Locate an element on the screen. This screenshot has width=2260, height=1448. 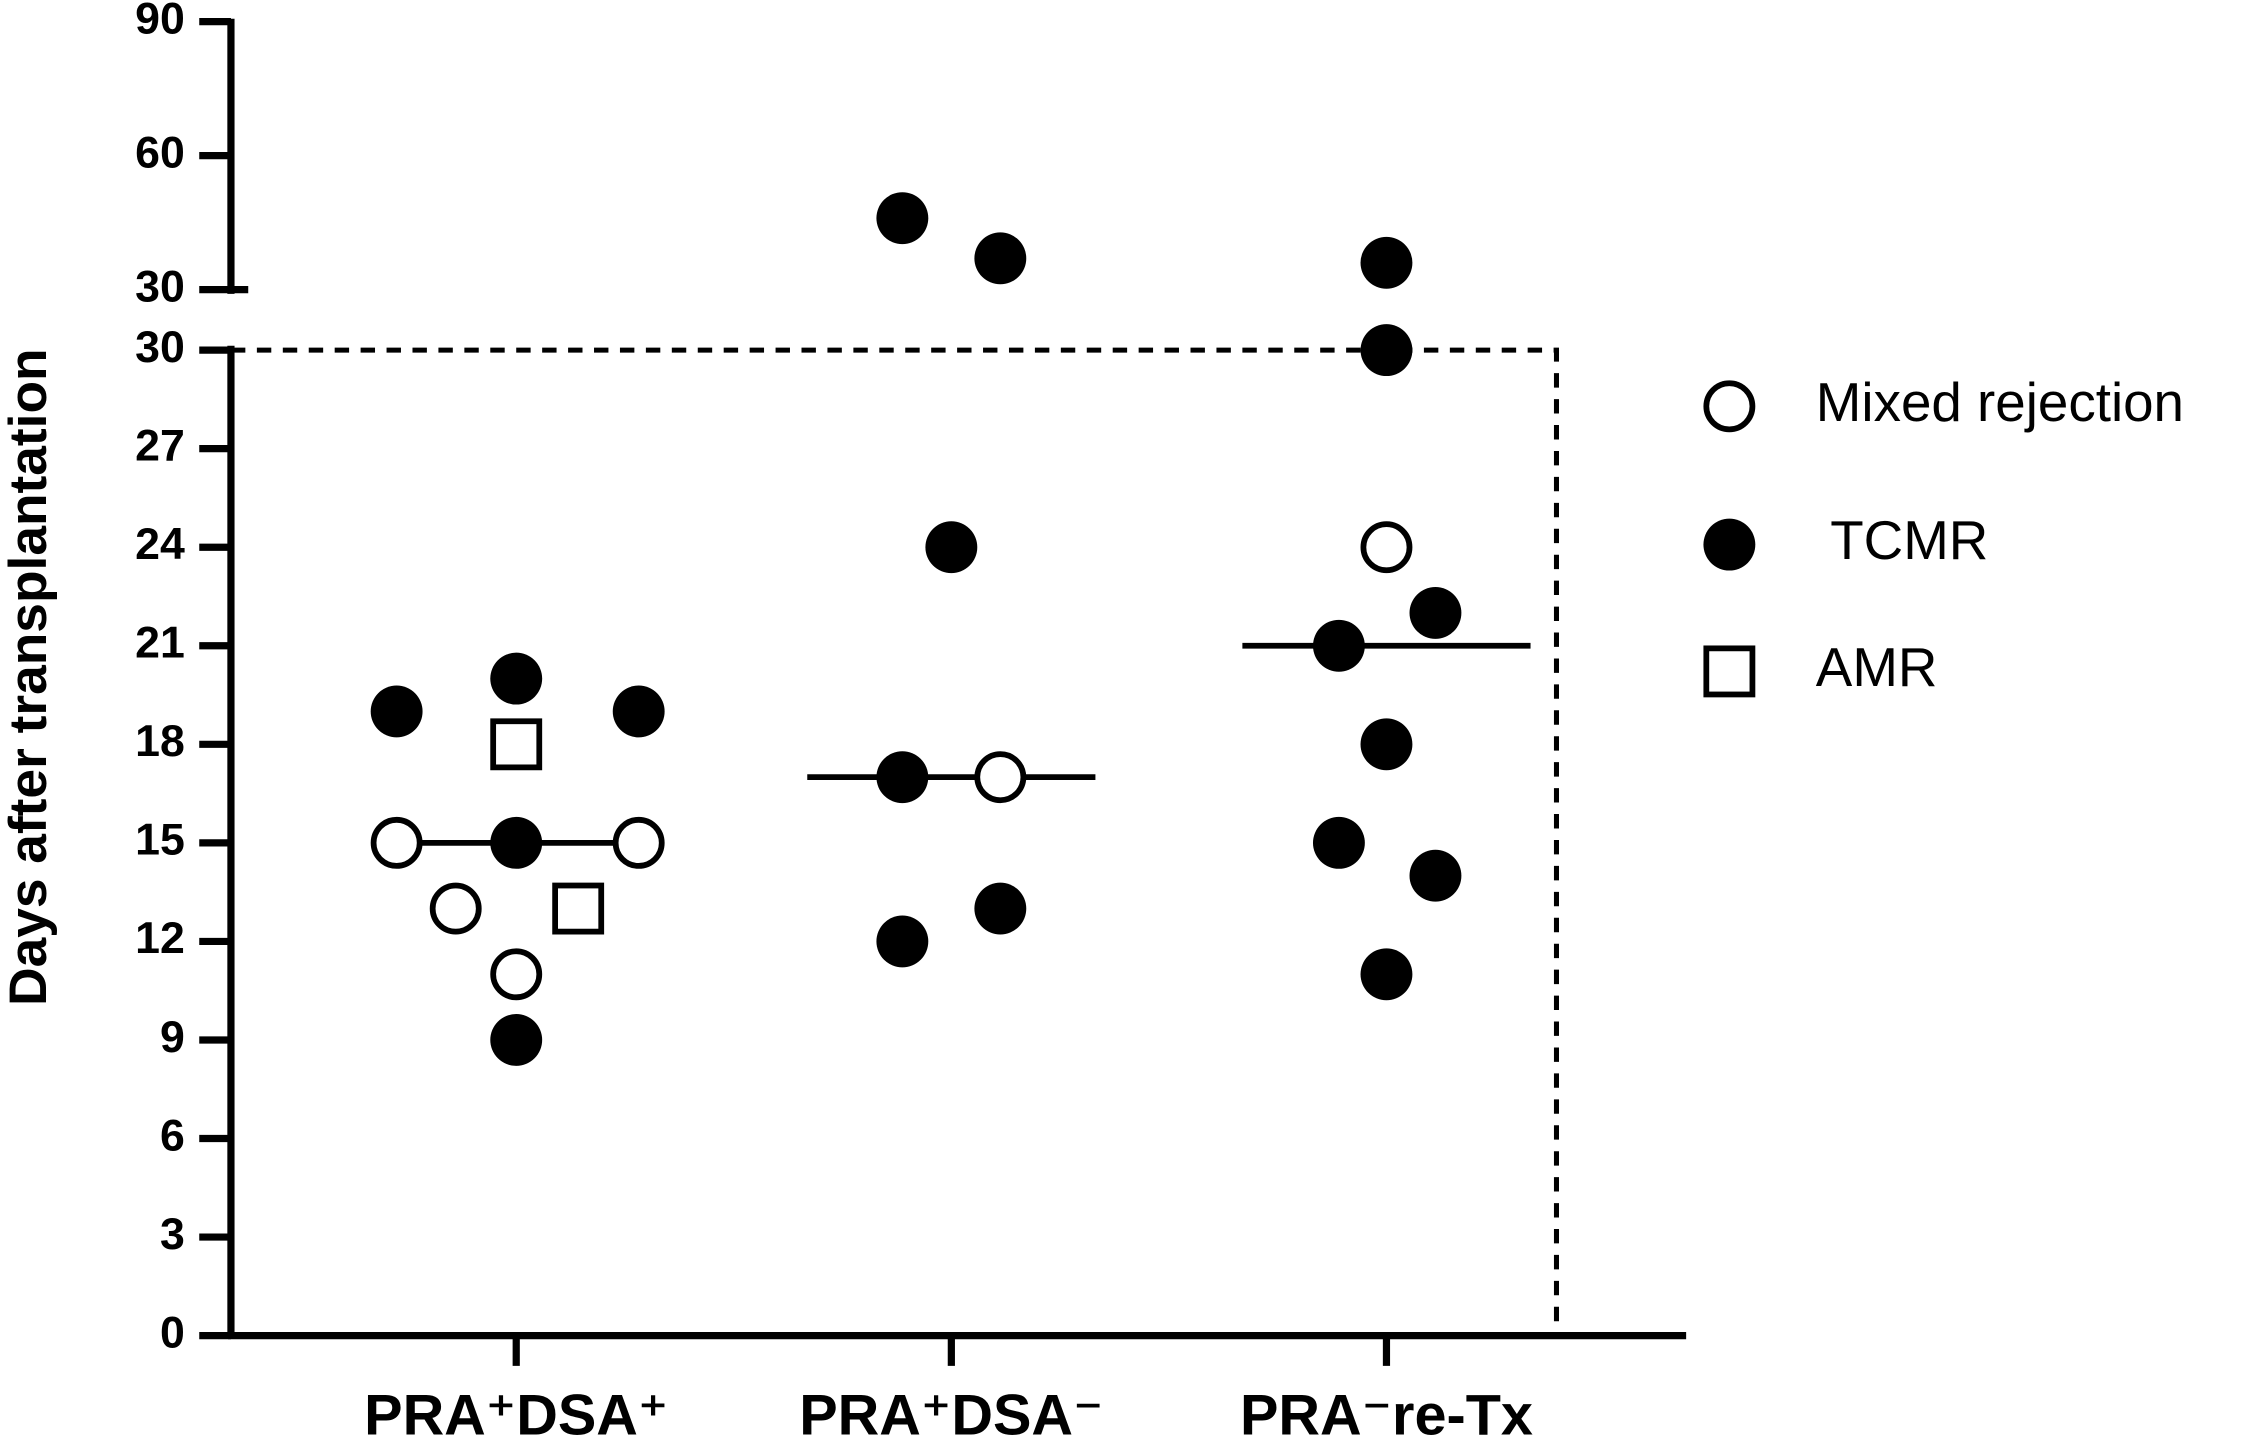
y-tick-label: 24 is located at coordinates (160, 544).